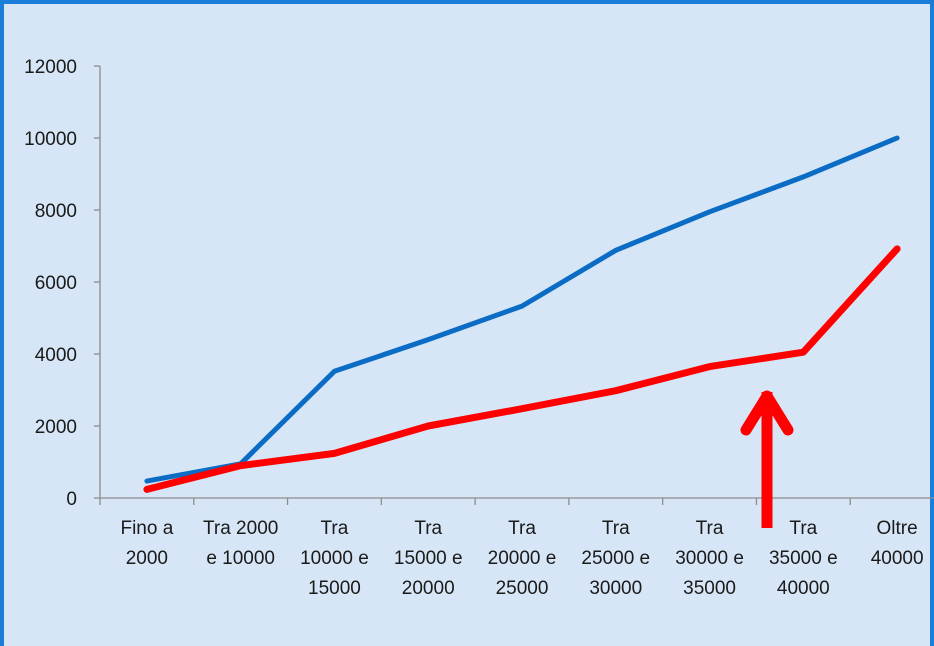 This screenshot has height=646, width=934. I want to click on y-tick-label: 6000, so click(56, 283).